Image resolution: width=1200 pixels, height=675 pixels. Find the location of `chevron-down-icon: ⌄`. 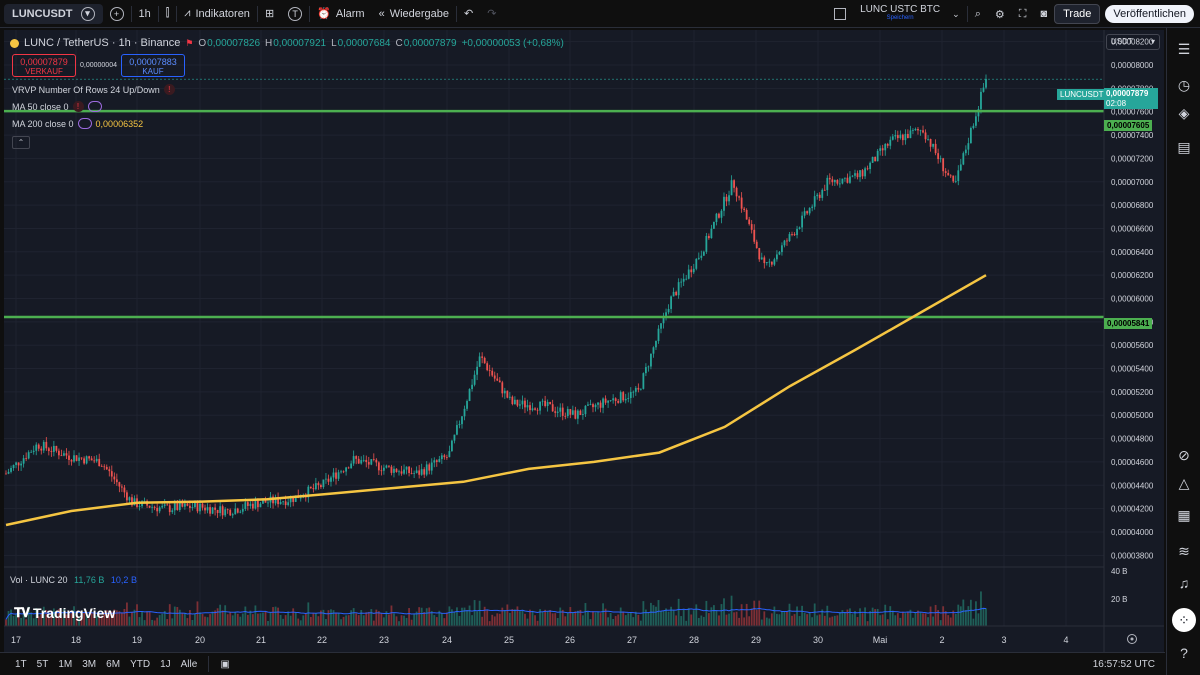

chevron-down-icon: ⌄ is located at coordinates (956, 13).